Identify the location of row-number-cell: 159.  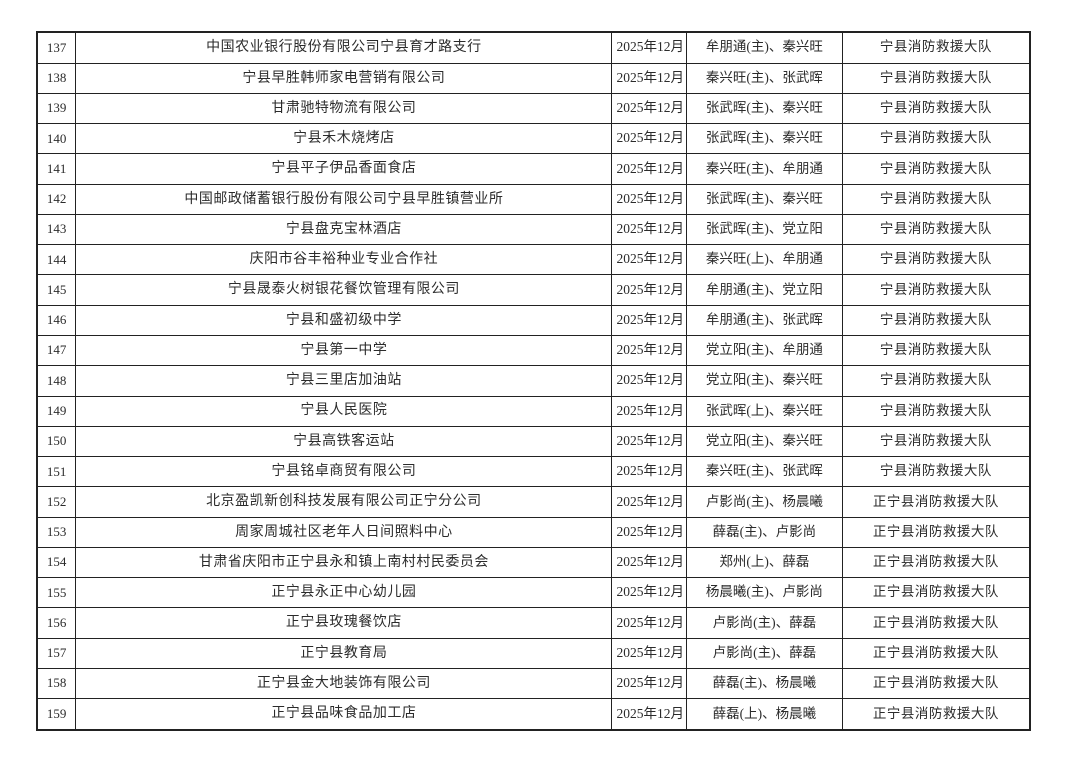
(56, 714).